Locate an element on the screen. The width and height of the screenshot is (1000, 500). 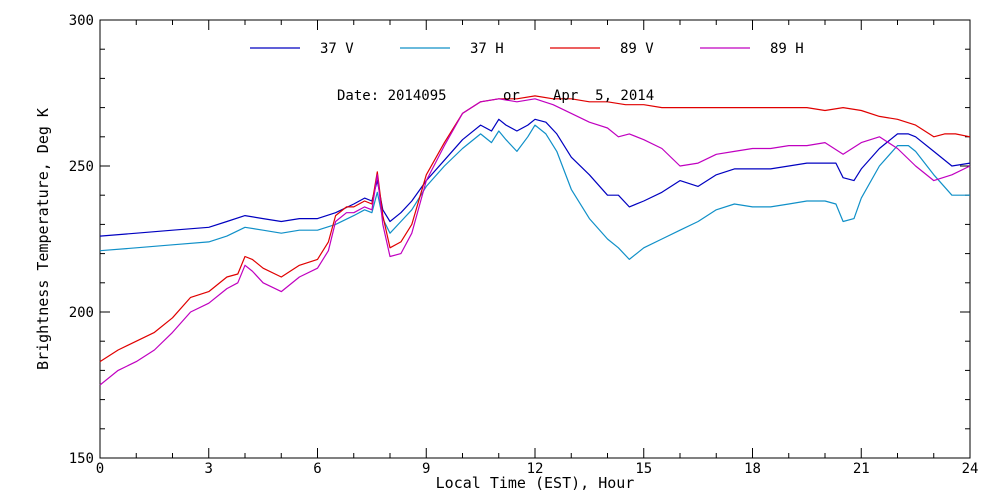
x-tick-label: 6 is located at coordinates (317, 469).